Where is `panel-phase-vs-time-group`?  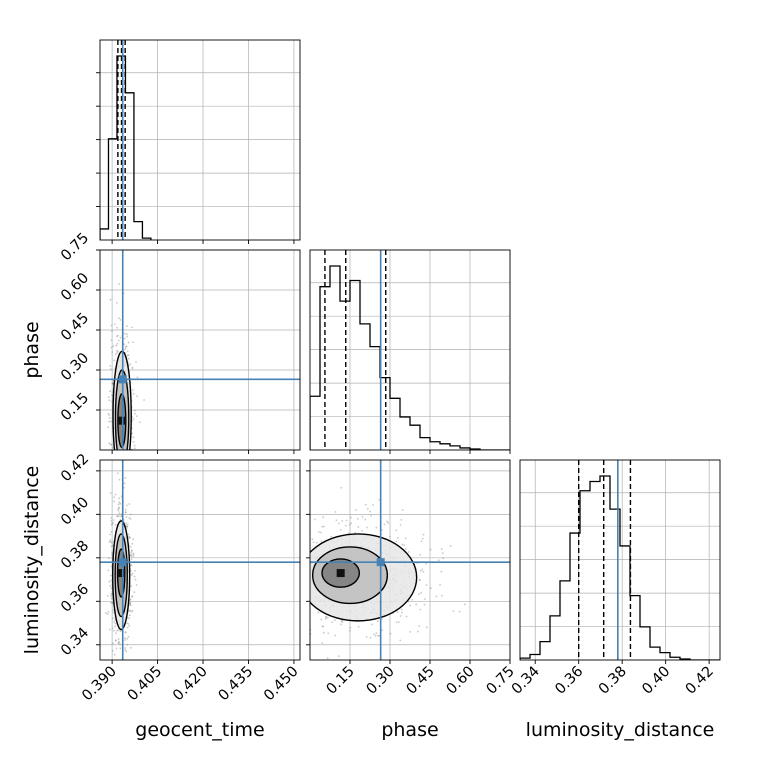
panel-phase-vs-time-group is located at coordinates (198, 381).